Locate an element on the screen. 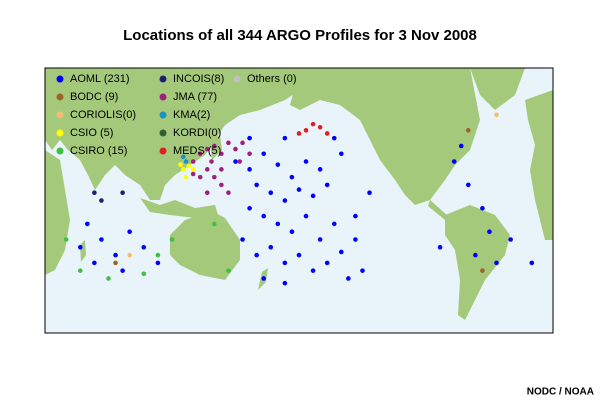  legend-label: CORIOLIS(0) is located at coordinates (103, 115).